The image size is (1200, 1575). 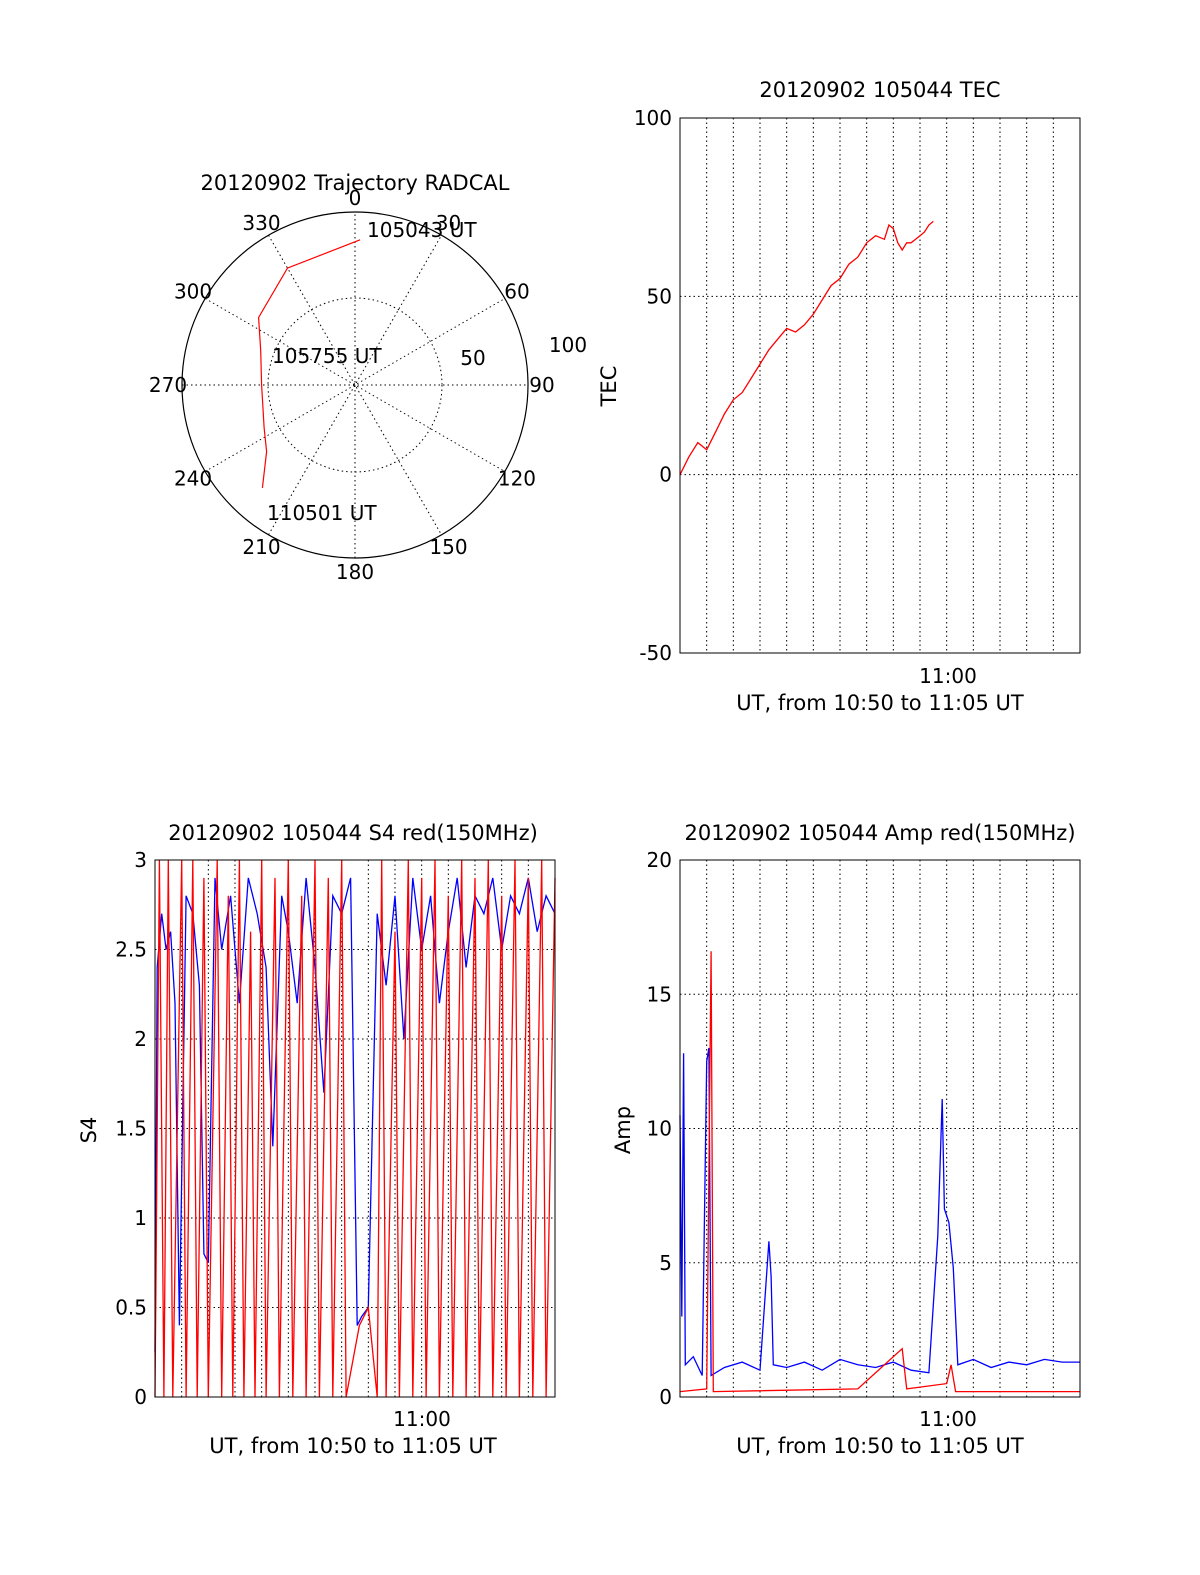 I want to click on polar-annotation-end: 110501 UT, so click(x=322, y=513).